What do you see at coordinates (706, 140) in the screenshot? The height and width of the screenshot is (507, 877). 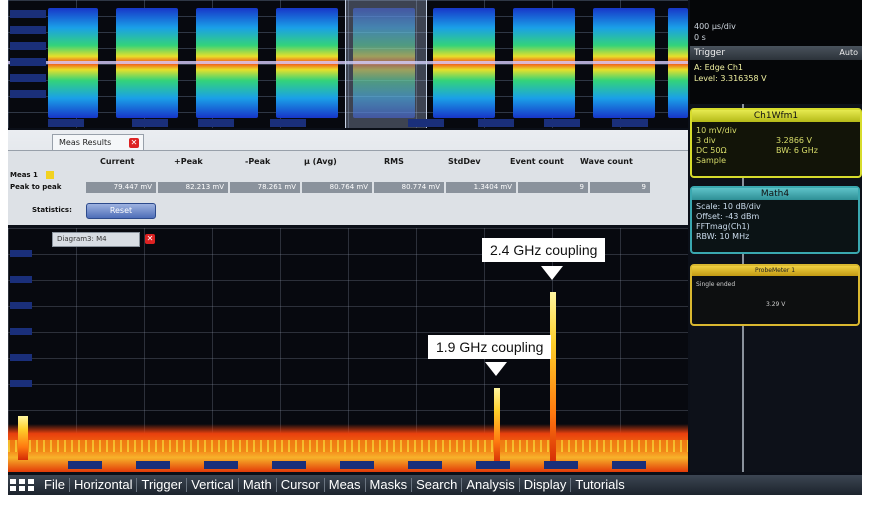 I see `ch1-offset: 3 div` at bounding box center [706, 140].